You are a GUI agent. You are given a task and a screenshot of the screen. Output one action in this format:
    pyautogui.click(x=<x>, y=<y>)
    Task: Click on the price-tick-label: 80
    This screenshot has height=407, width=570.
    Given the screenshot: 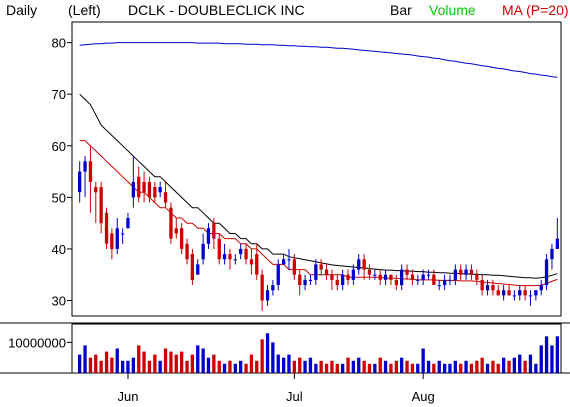 What is the action you would take?
    pyautogui.click(x=59, y=43)
    